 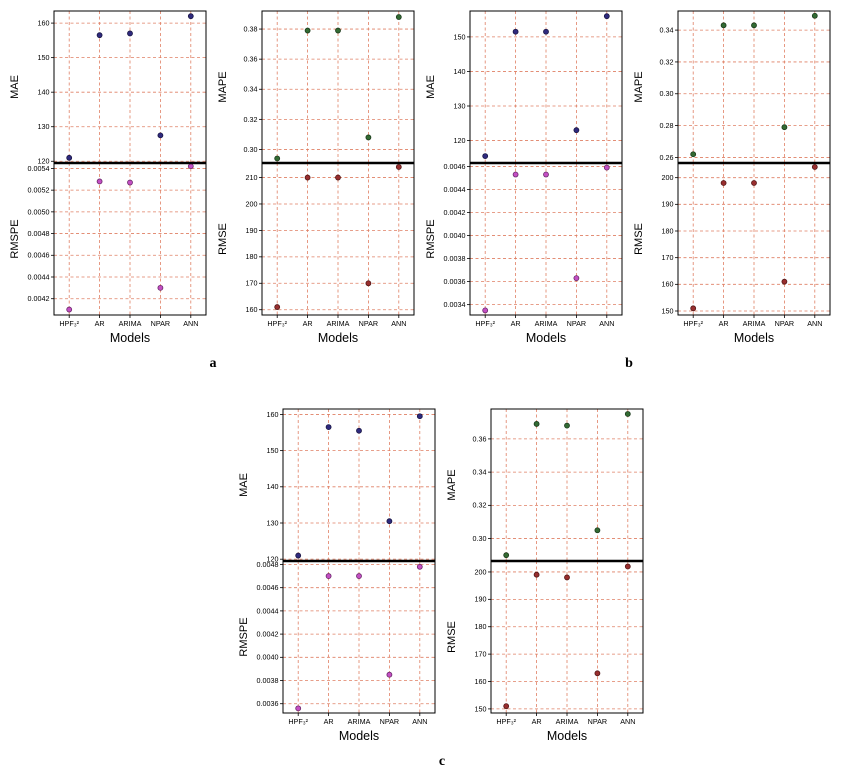 What do you see at coordinates (251, 28) in the screenshot?
I see `y-tick-label: 0.38` at bounding box center [251, 28].